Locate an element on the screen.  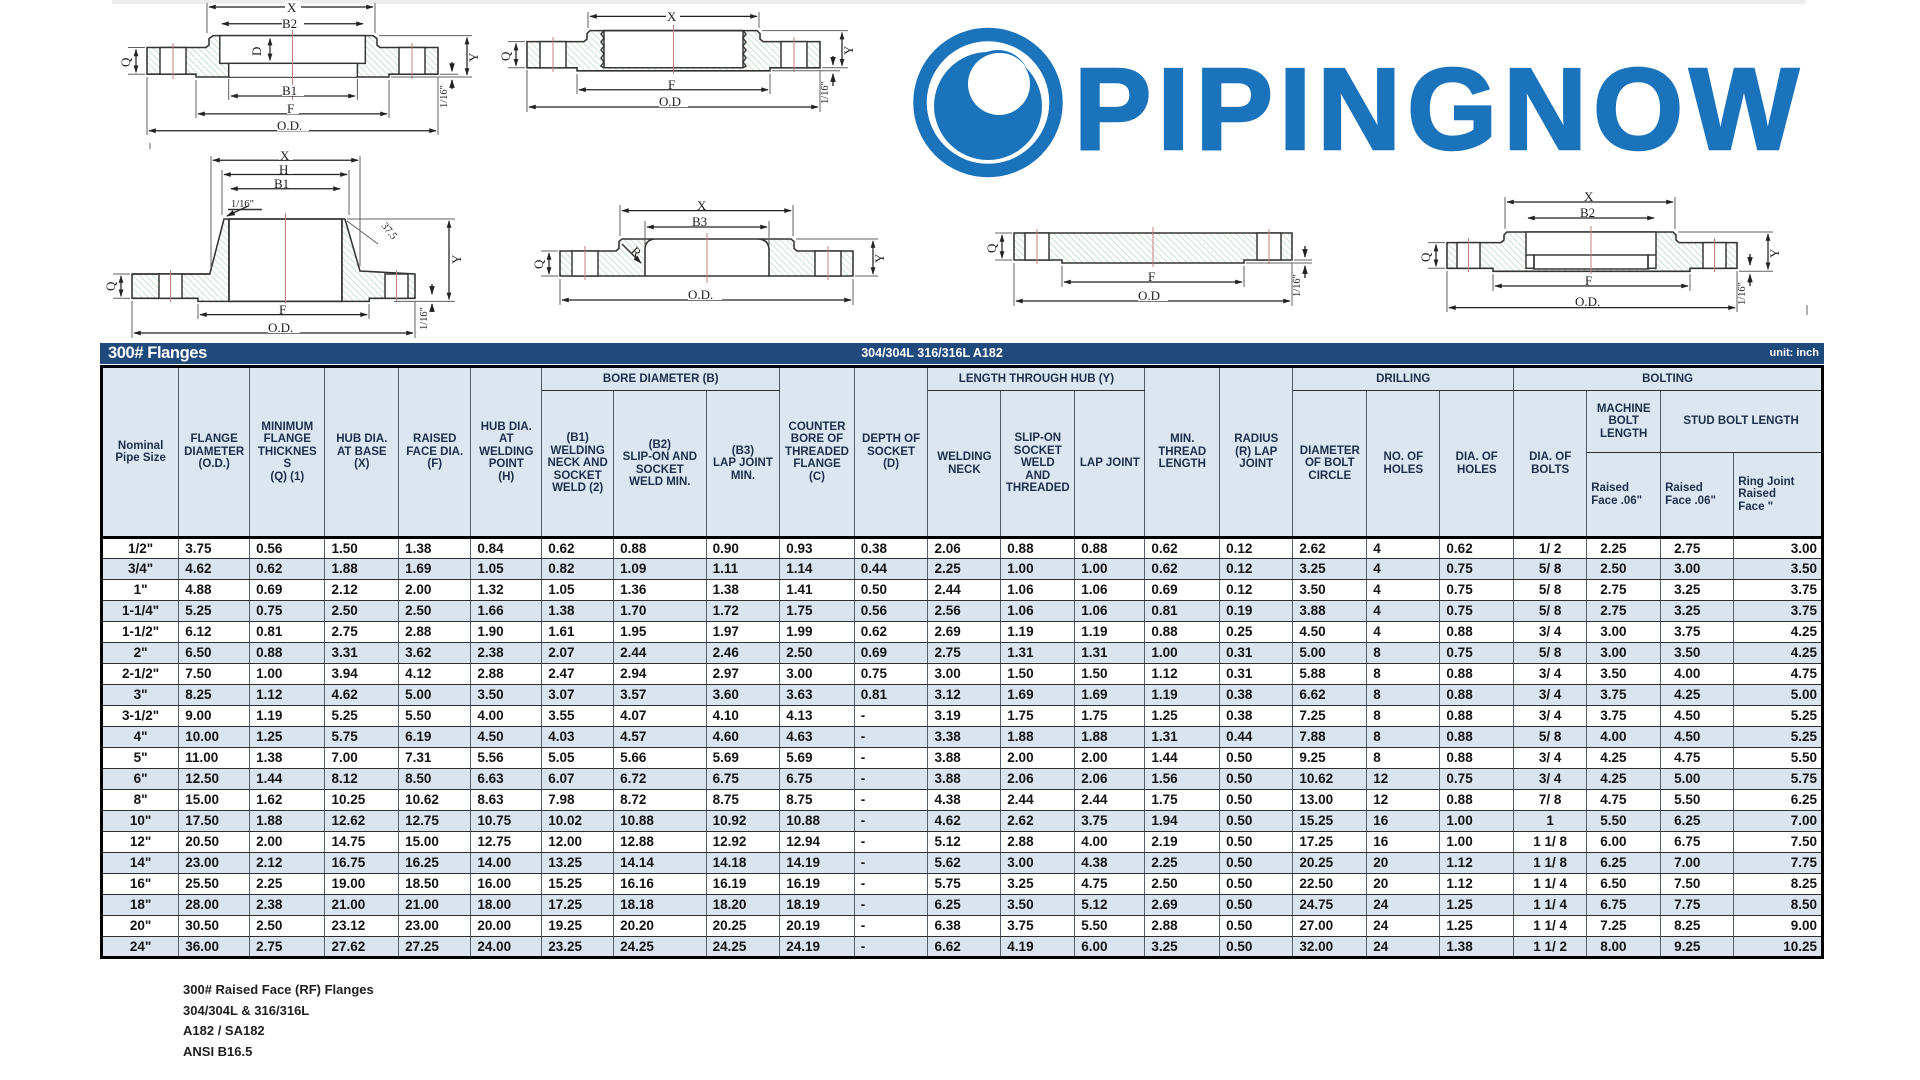
svg-text: D is located at coordinates (256, 51).